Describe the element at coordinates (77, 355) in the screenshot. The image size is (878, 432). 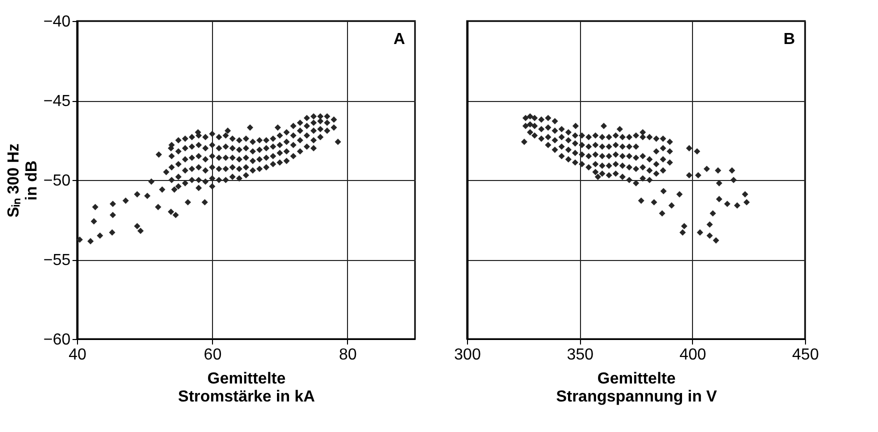
I see `x-tick-label: 40` at that location.